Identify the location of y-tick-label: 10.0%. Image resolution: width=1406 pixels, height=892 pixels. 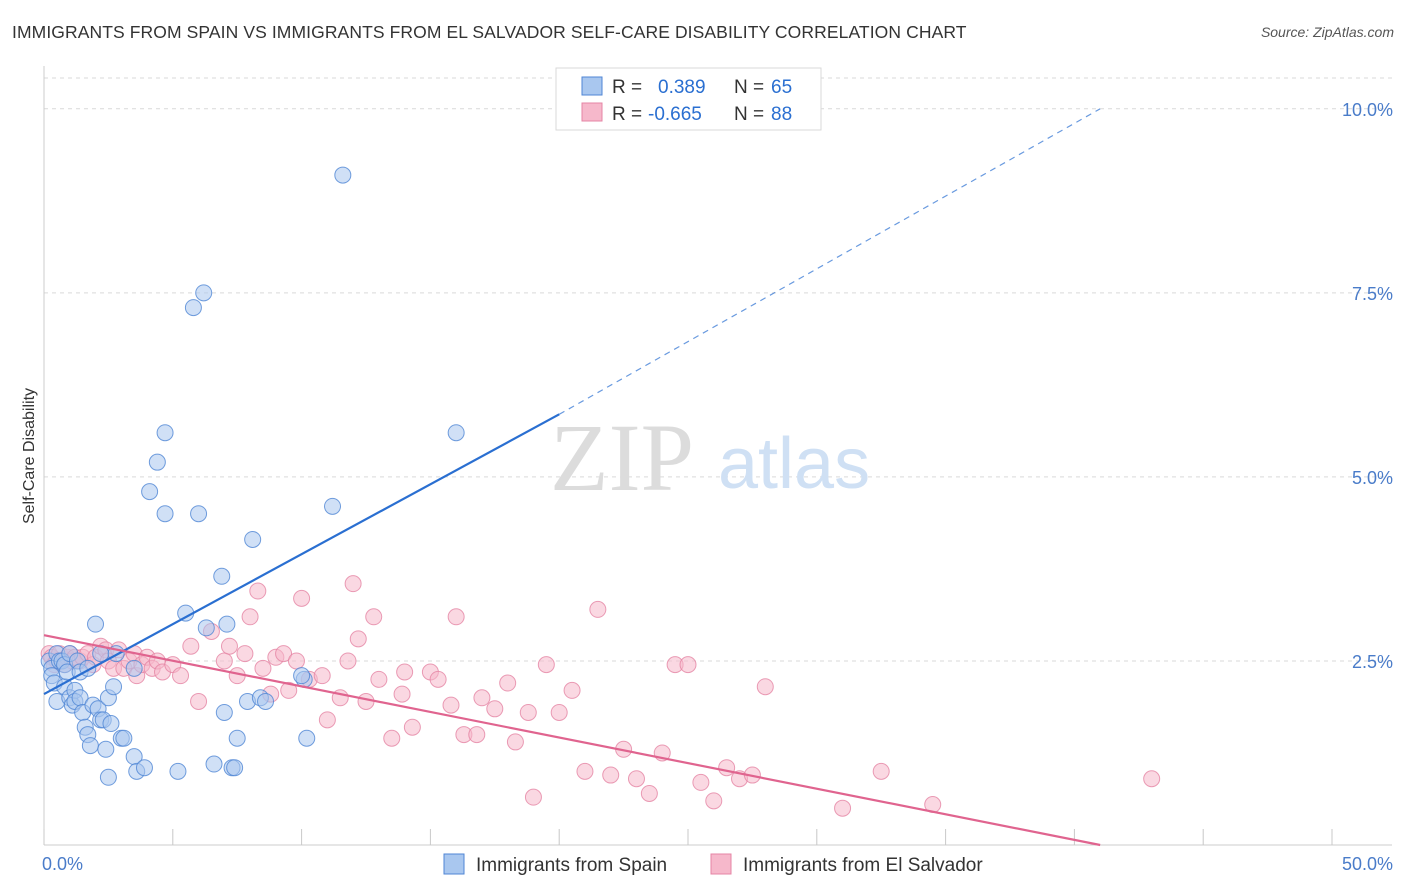
(1367, 110).